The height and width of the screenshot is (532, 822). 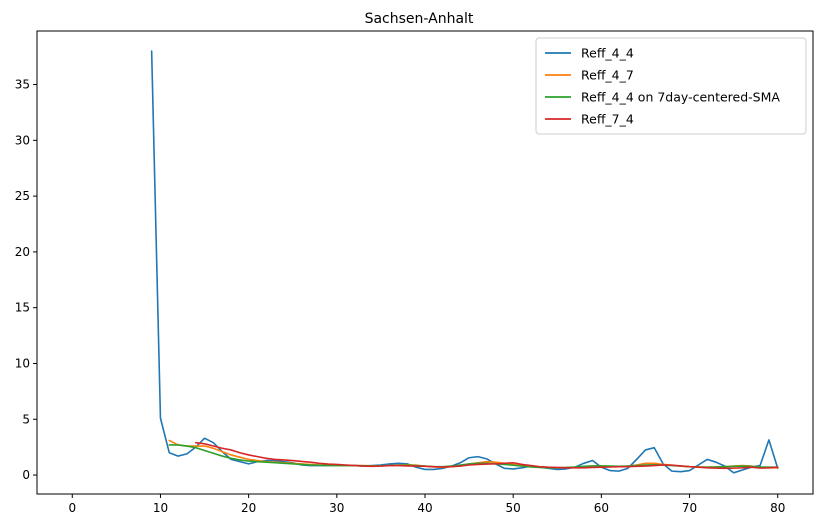 I want to click on x-tick-label: 60, so click(x=601, y=508).